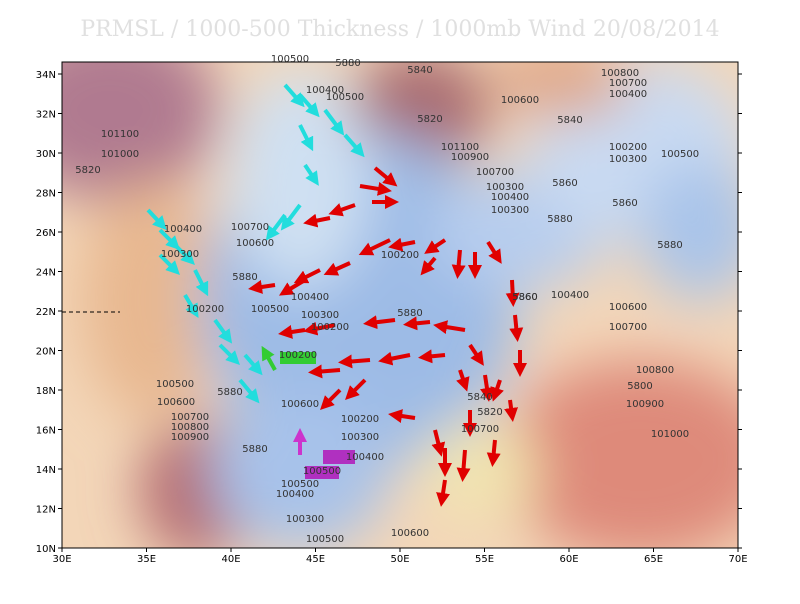 The image size is (800, 604). Describe the element at coordinates (46, 273) in the screenshot. I see `lat-label: 24N` at that location.